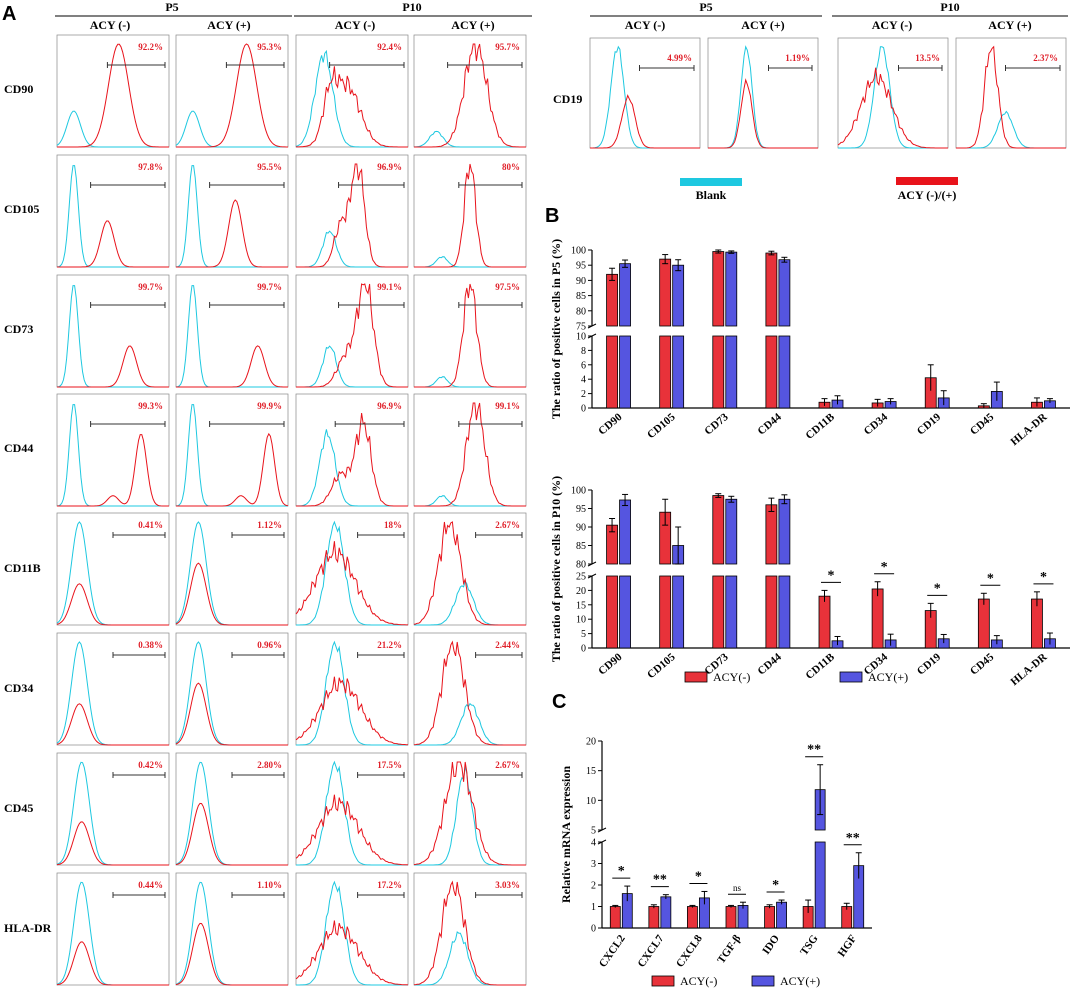 This screenshot has height=992, width=1072. Describe the element at coordinates (711, 195) in the screenshot. I see `legend-label-blank: Blank` at that location.